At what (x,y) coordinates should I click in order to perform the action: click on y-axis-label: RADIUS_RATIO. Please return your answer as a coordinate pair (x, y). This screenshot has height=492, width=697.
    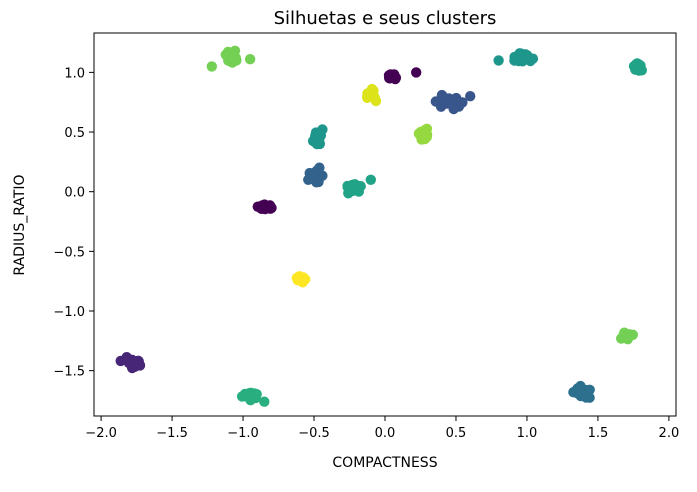
    Looking at the image, I should click on (20, 224).